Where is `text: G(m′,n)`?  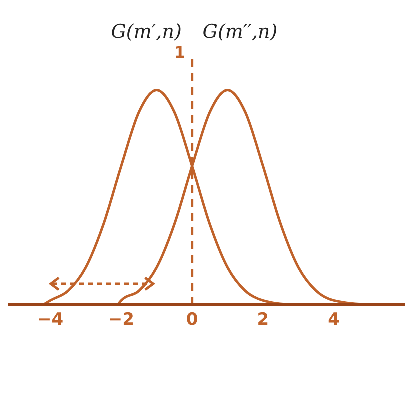
text: G(m′,n) is located at coordinates (146, 32).